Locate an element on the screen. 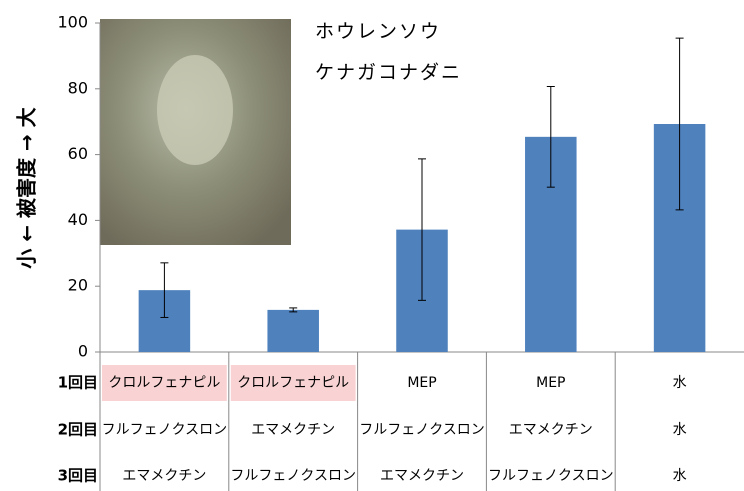 The image size is (744, 491). y-tick-label: 80 is located at coordinates (78, 87).